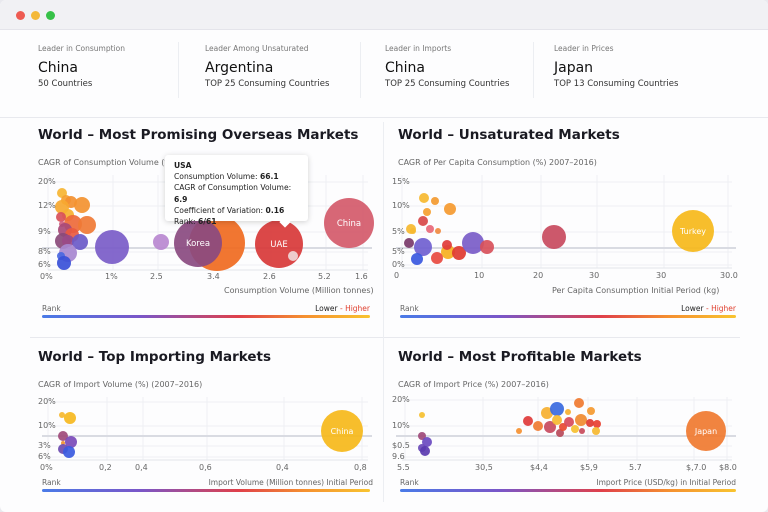  I want to click on x-tick-label: 5.2, so click(324, 276).